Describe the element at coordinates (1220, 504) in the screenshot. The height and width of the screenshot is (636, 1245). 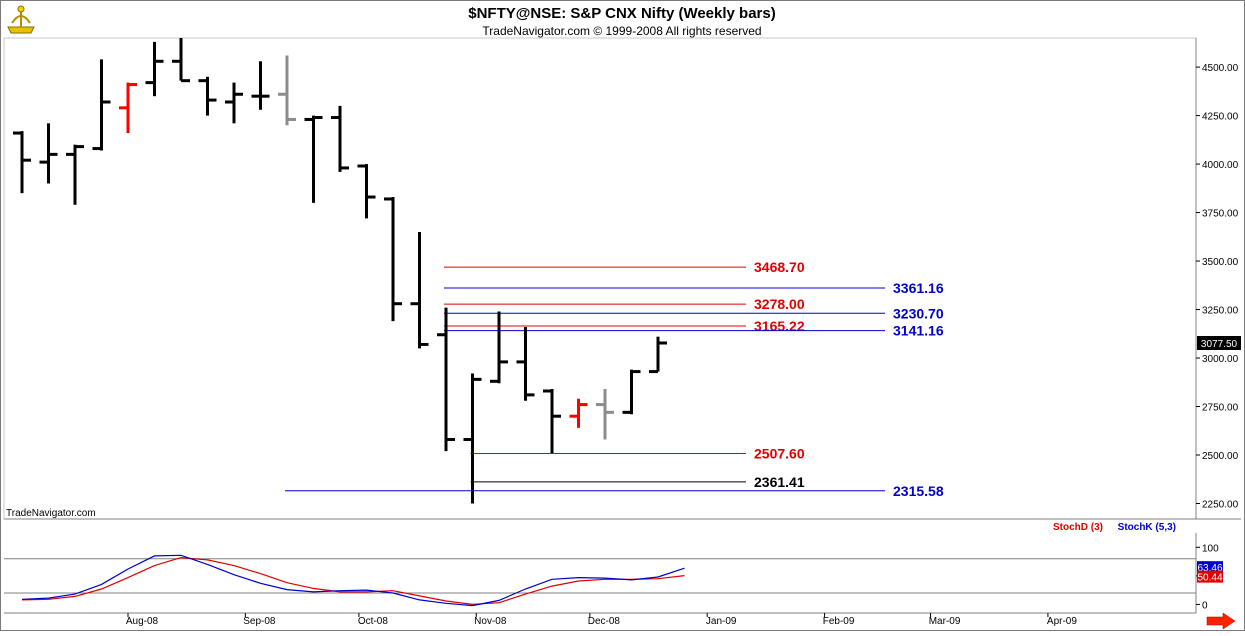
I see `price-tick-label: 2250.00` at that location.